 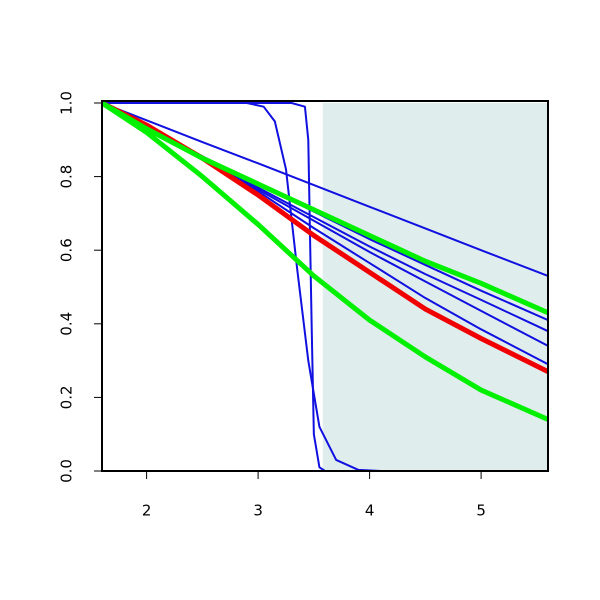 What do you see at coordinates (67, 250) in the screenshot?
I see `y-tick-label: 0.6` at bounding box center [67, 250].